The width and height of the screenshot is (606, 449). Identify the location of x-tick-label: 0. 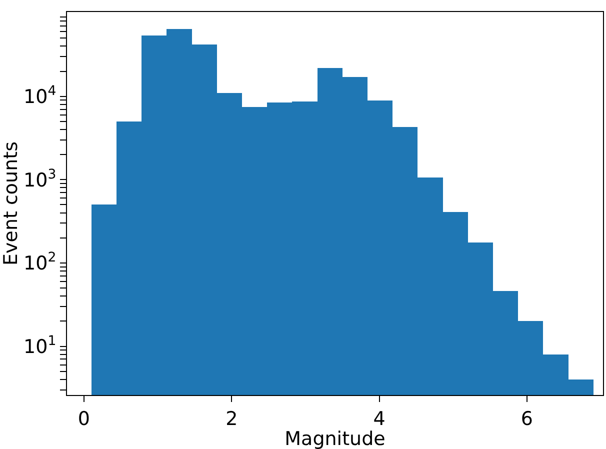
(84, 419).